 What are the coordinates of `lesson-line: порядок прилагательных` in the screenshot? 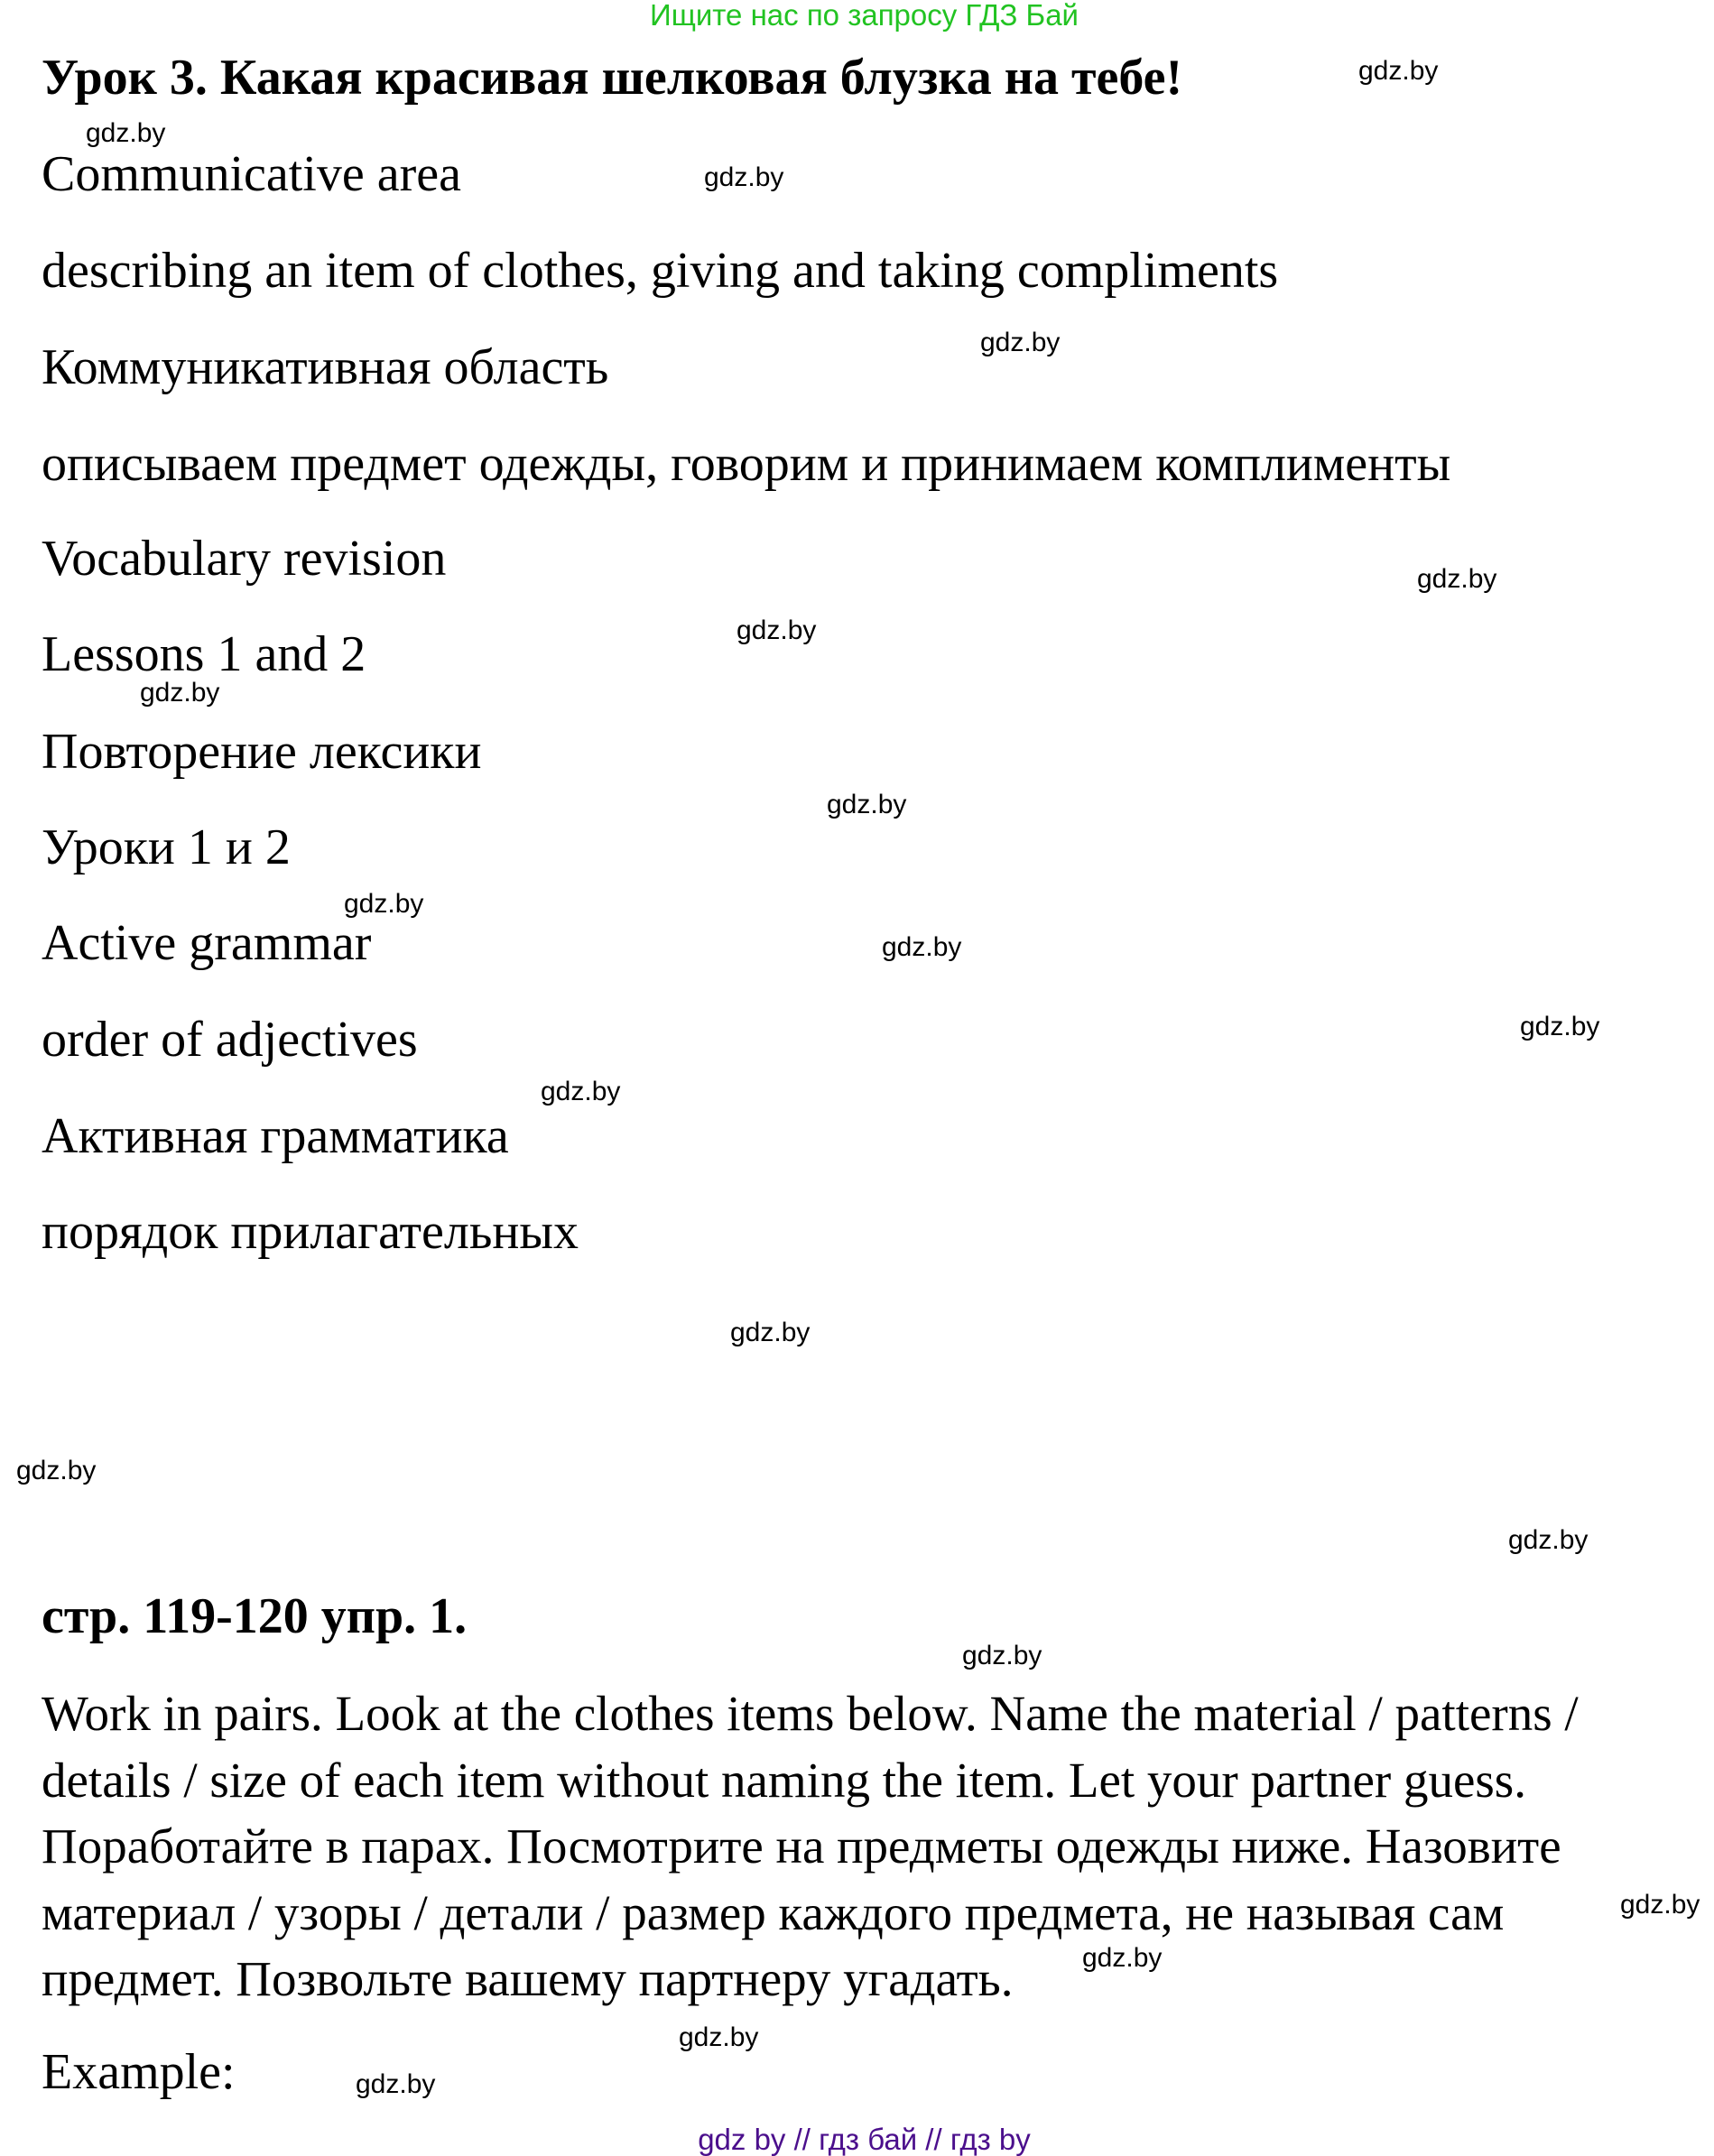 It's located at (310, 1232).